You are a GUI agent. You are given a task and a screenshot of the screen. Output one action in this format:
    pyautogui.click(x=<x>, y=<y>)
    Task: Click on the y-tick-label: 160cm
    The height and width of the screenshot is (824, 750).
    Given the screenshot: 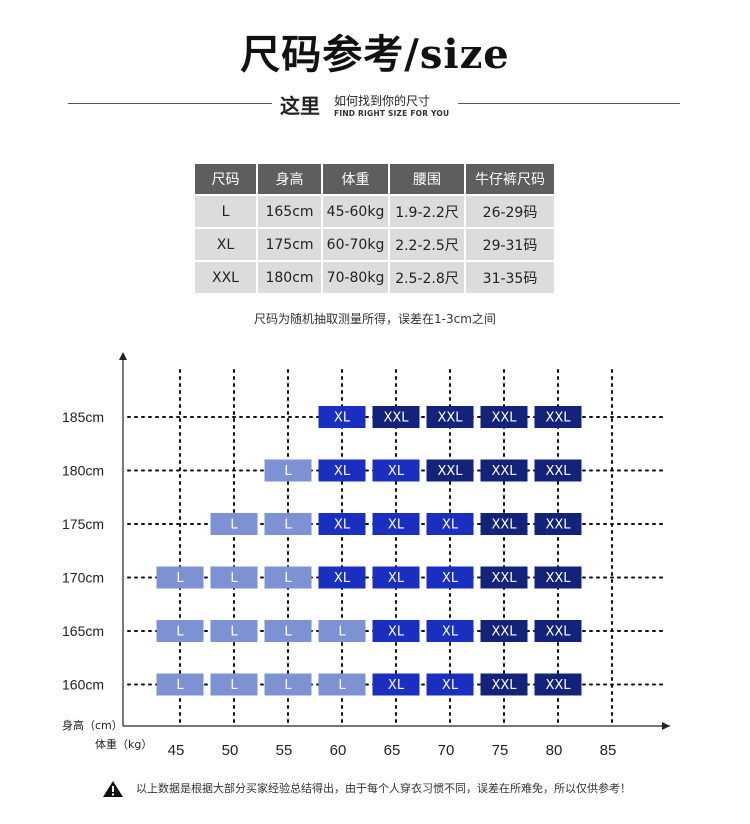 What is the action you would take?
    pyautogui.click(x=83, y=685)
    